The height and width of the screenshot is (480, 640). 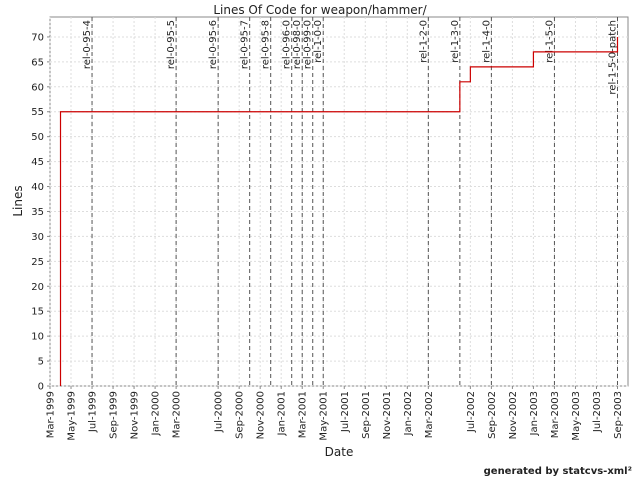 I want to click on footer: generated by statcvs-xml², so click(x=558, y=471).